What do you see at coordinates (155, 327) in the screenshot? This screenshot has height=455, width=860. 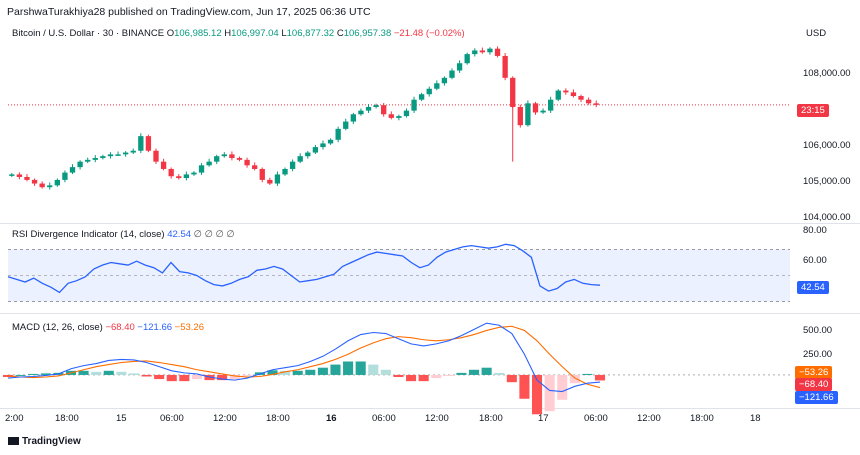 I see `macd-value: −121.66` at bounding box center [155, 327].